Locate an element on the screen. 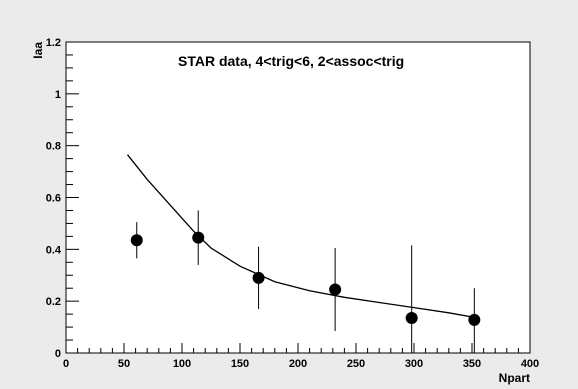 The width and height of the screenshot is (578, 389). y-tick-label: 0 is located at coordinates (58, 354).